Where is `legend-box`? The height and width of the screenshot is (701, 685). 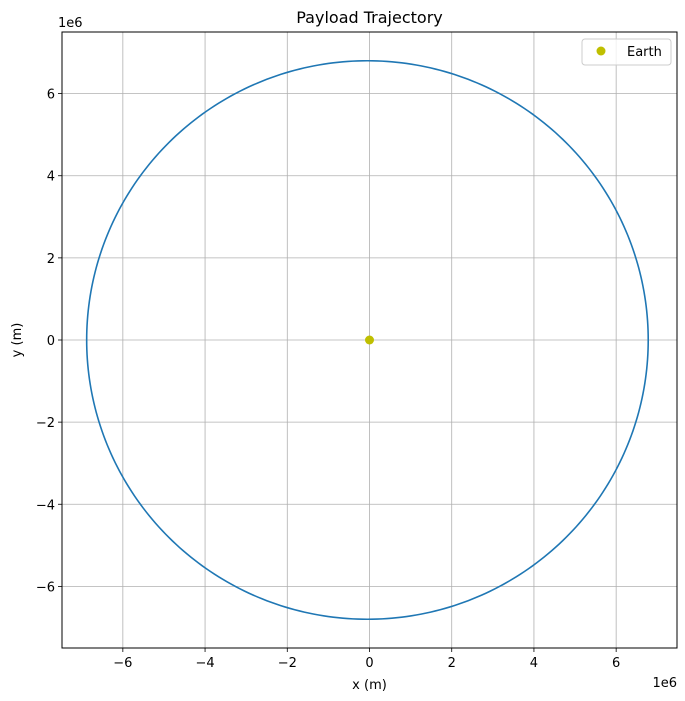 legend-box is located at coordinates (626, 52).